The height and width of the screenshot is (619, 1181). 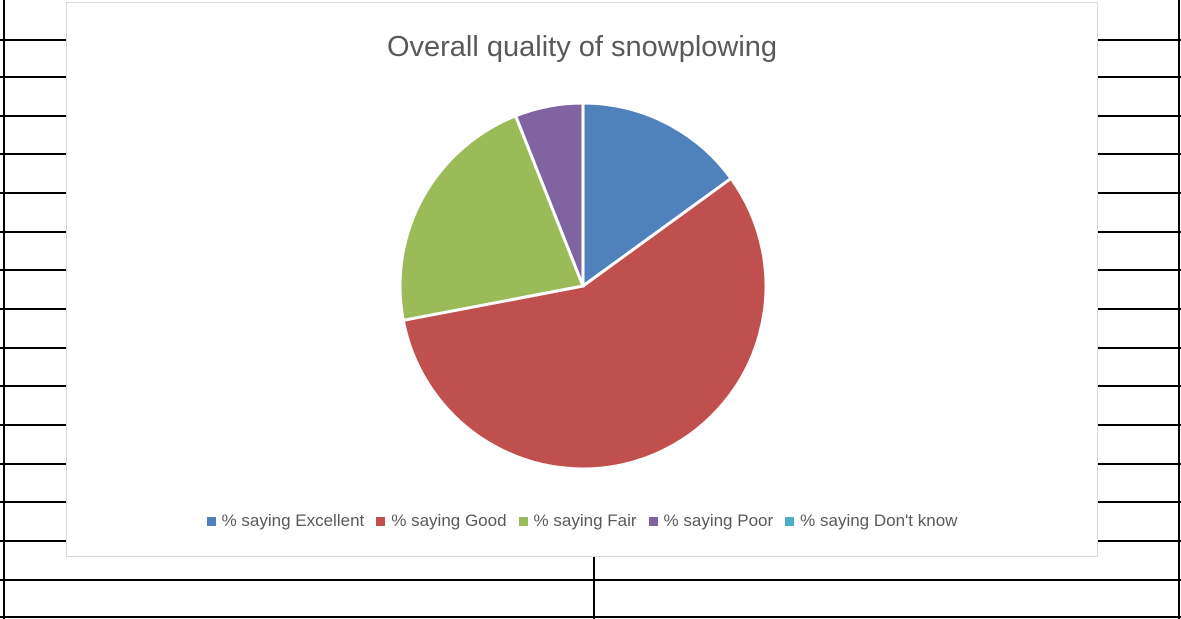 What do you see at coordinates (879, 520) in the screenshot?
I see `legend-label: % saying Don't know` at bounding box center [879, 520].